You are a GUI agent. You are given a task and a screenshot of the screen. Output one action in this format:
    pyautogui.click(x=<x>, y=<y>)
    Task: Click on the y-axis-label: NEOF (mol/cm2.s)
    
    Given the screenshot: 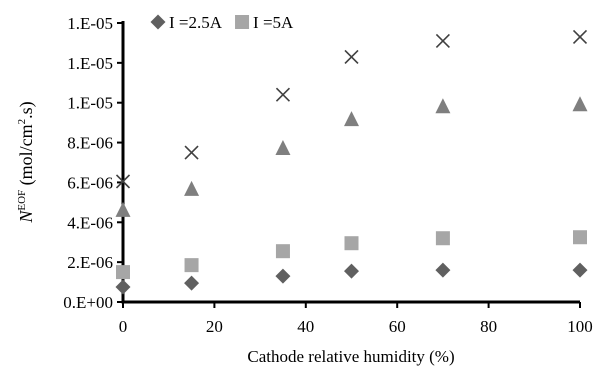 What is the action you would take?
    pyautogui.click(x=26, y=162)
    